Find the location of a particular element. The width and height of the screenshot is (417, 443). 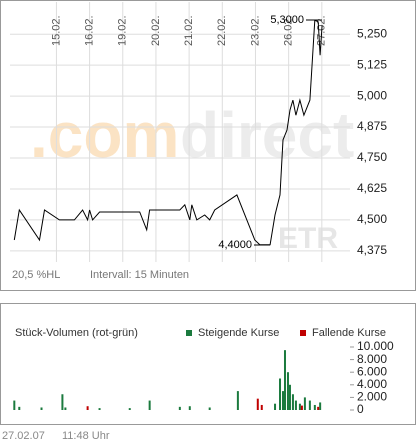

y-tick-label: 5,250 is located at coordinates (372, 33).